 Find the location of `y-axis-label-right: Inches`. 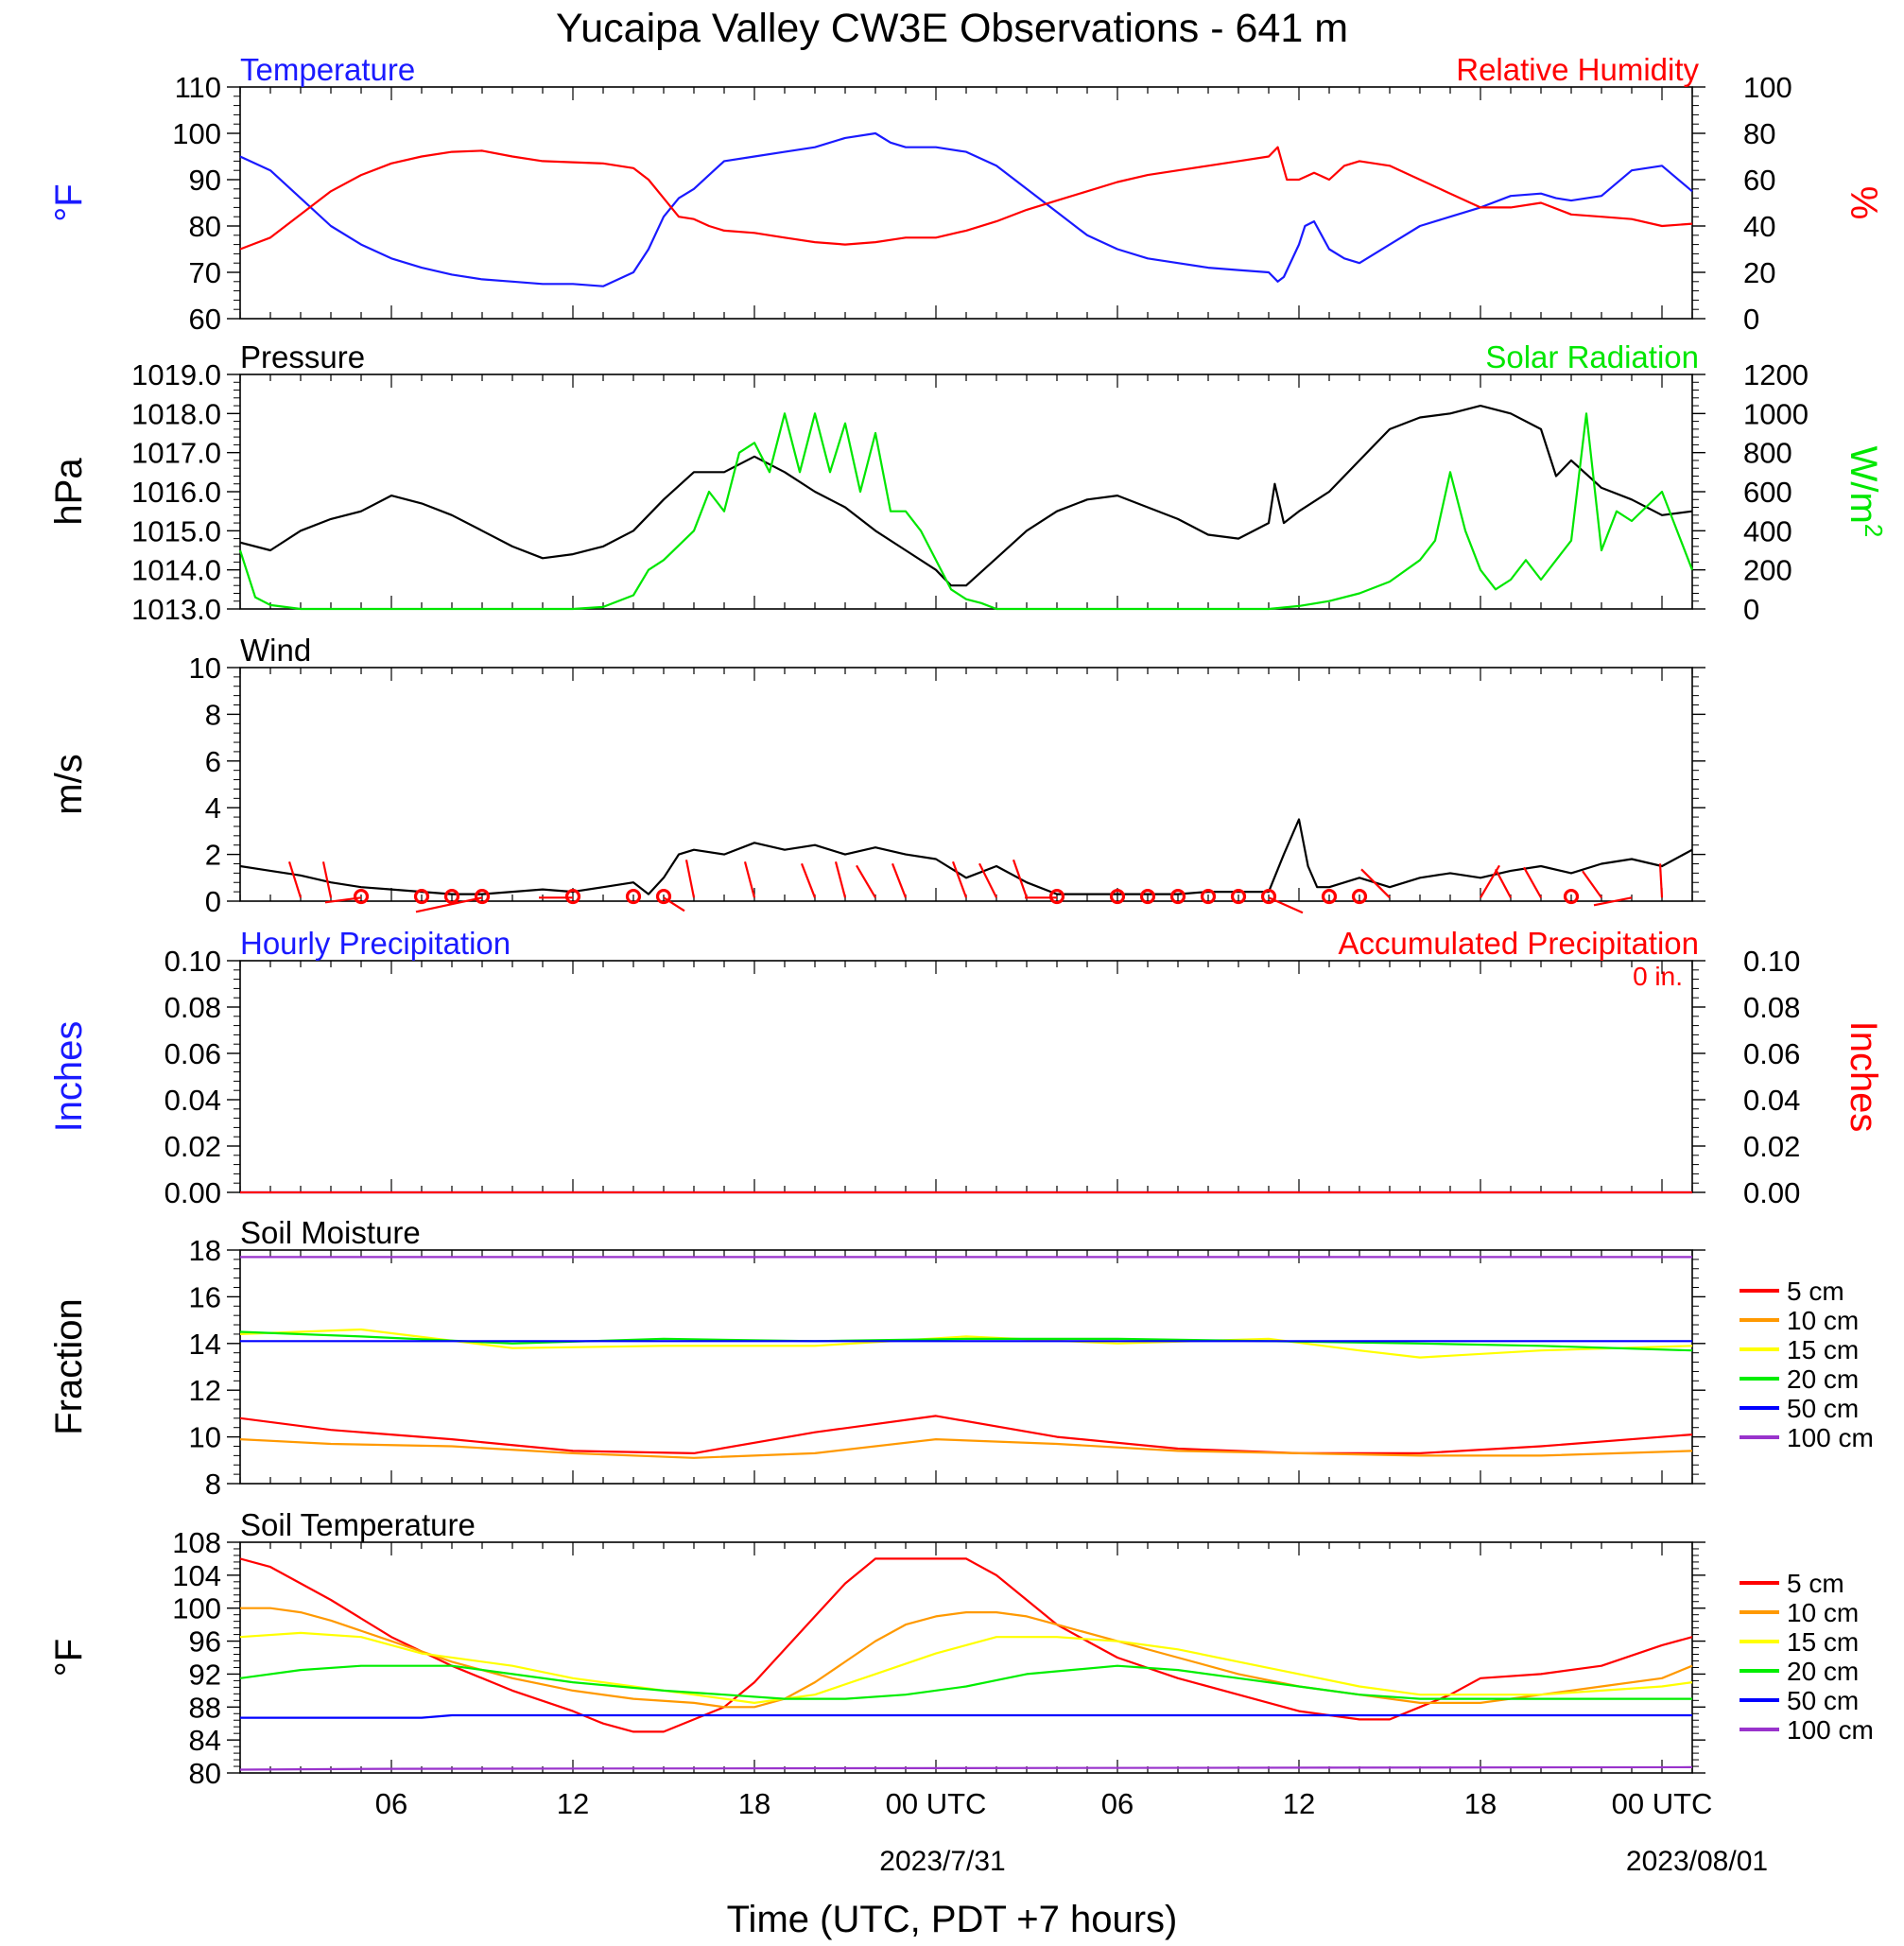

y-axis-label-right: Inches is located at coordinates (1864, 1077).